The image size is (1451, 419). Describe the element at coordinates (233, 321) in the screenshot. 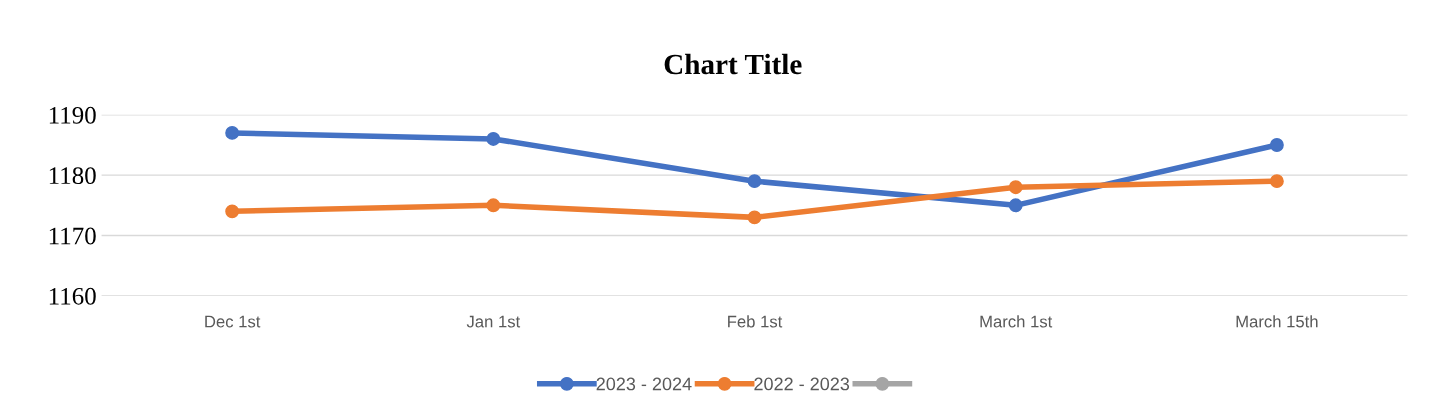

I see `x-tick-label: Dec 1st` at that location.